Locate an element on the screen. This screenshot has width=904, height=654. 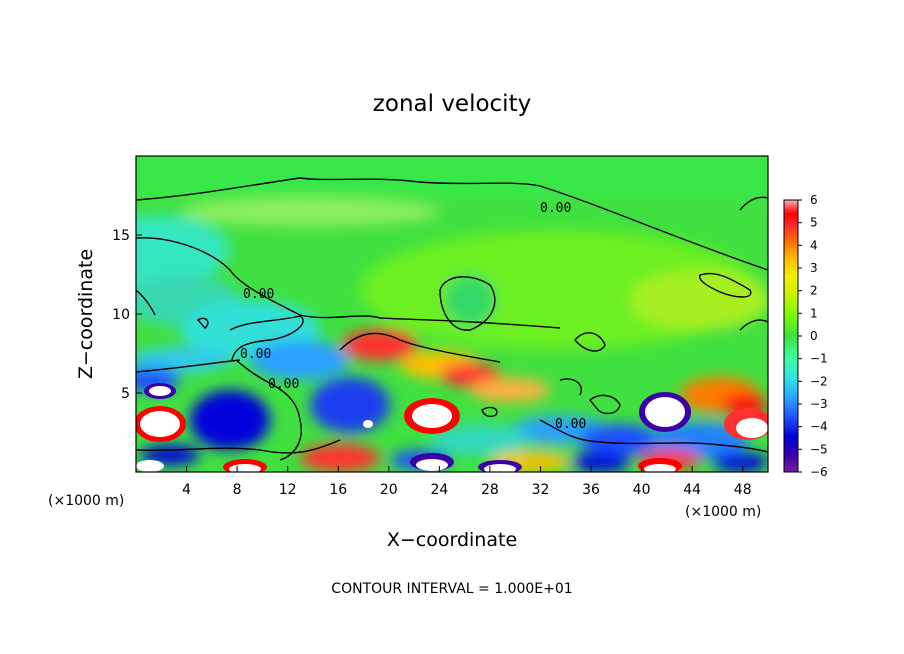
colorbar-tick-label: −6 is located at coordinates (819, 472).